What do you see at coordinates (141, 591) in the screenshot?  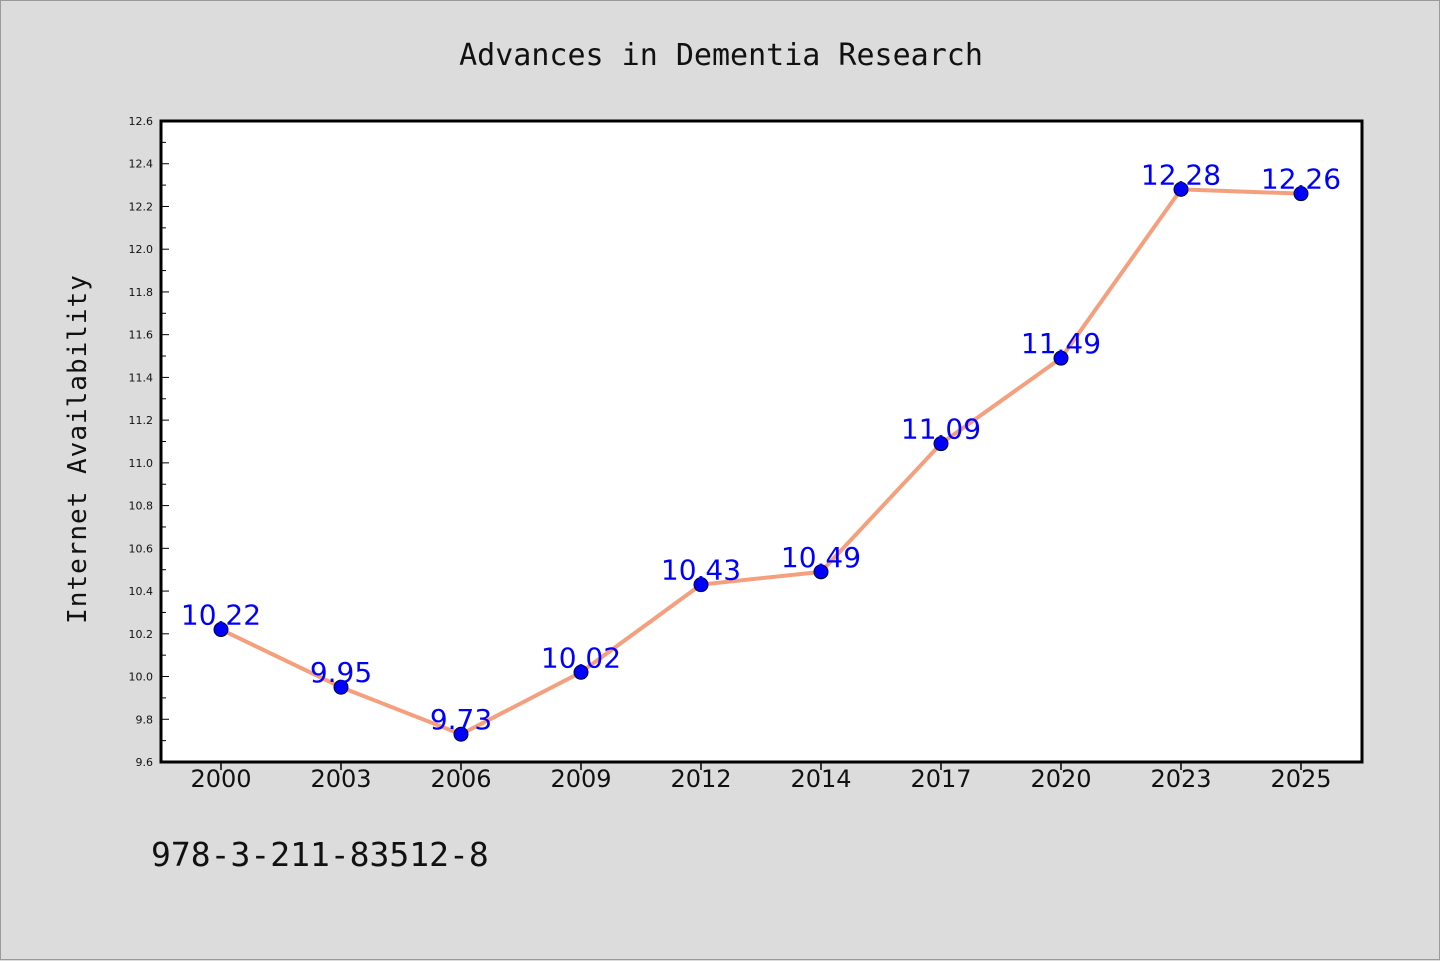 I see `y-tick-label: 10.4` at bounding box center [141, 591].